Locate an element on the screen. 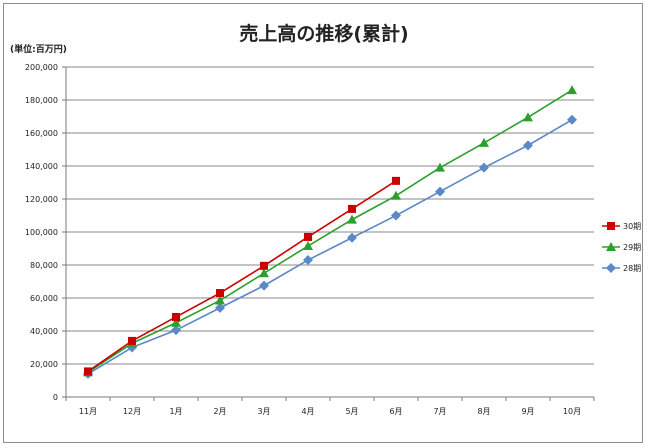 This screenshot has height=448, width=648. y-tick-label: 200,000 is located at coordinates (41, 67).